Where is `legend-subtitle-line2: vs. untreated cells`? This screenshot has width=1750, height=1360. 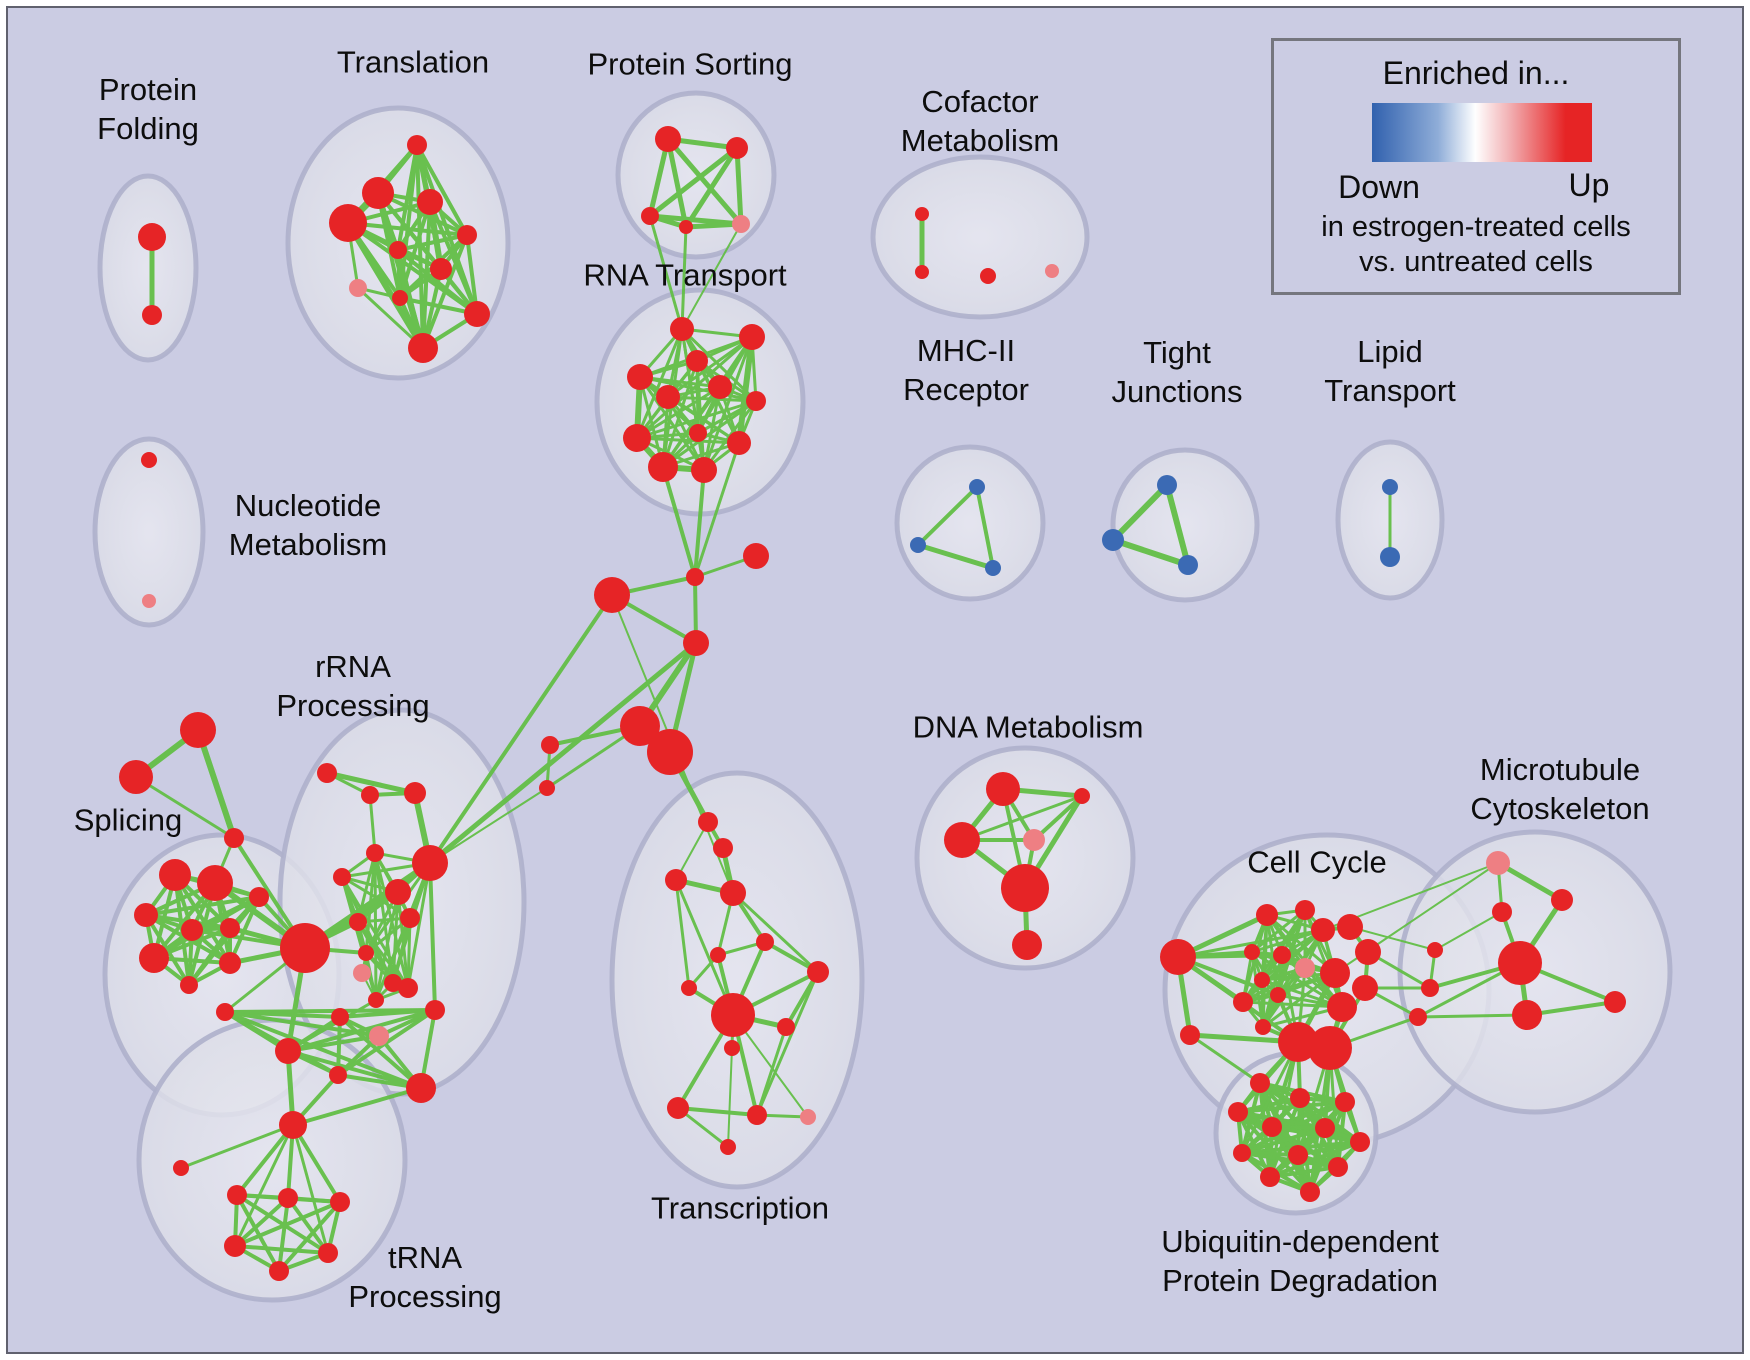 legend-subtitle-line2: vs. untreated cells is located at coordinates (1476, 262).